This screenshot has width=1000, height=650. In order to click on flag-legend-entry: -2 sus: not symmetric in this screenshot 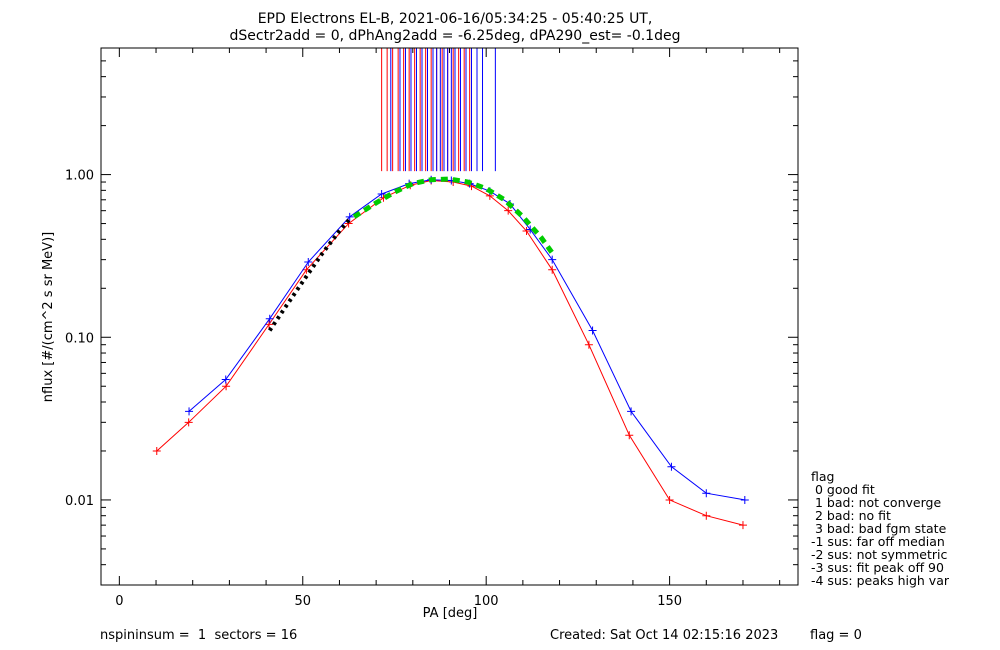, I will do `click(879, 554)`.